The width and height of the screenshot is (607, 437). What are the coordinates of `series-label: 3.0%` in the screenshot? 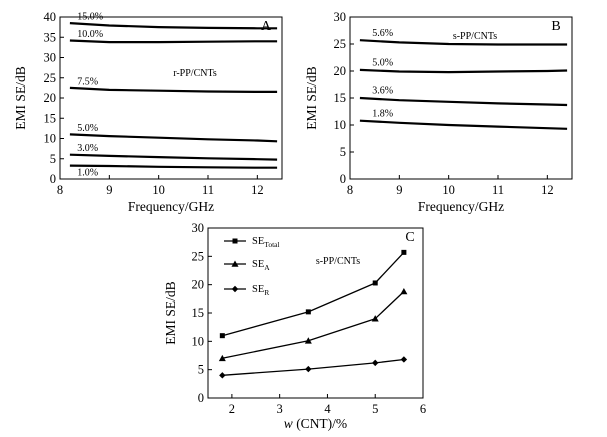 It's located at (87, 148).